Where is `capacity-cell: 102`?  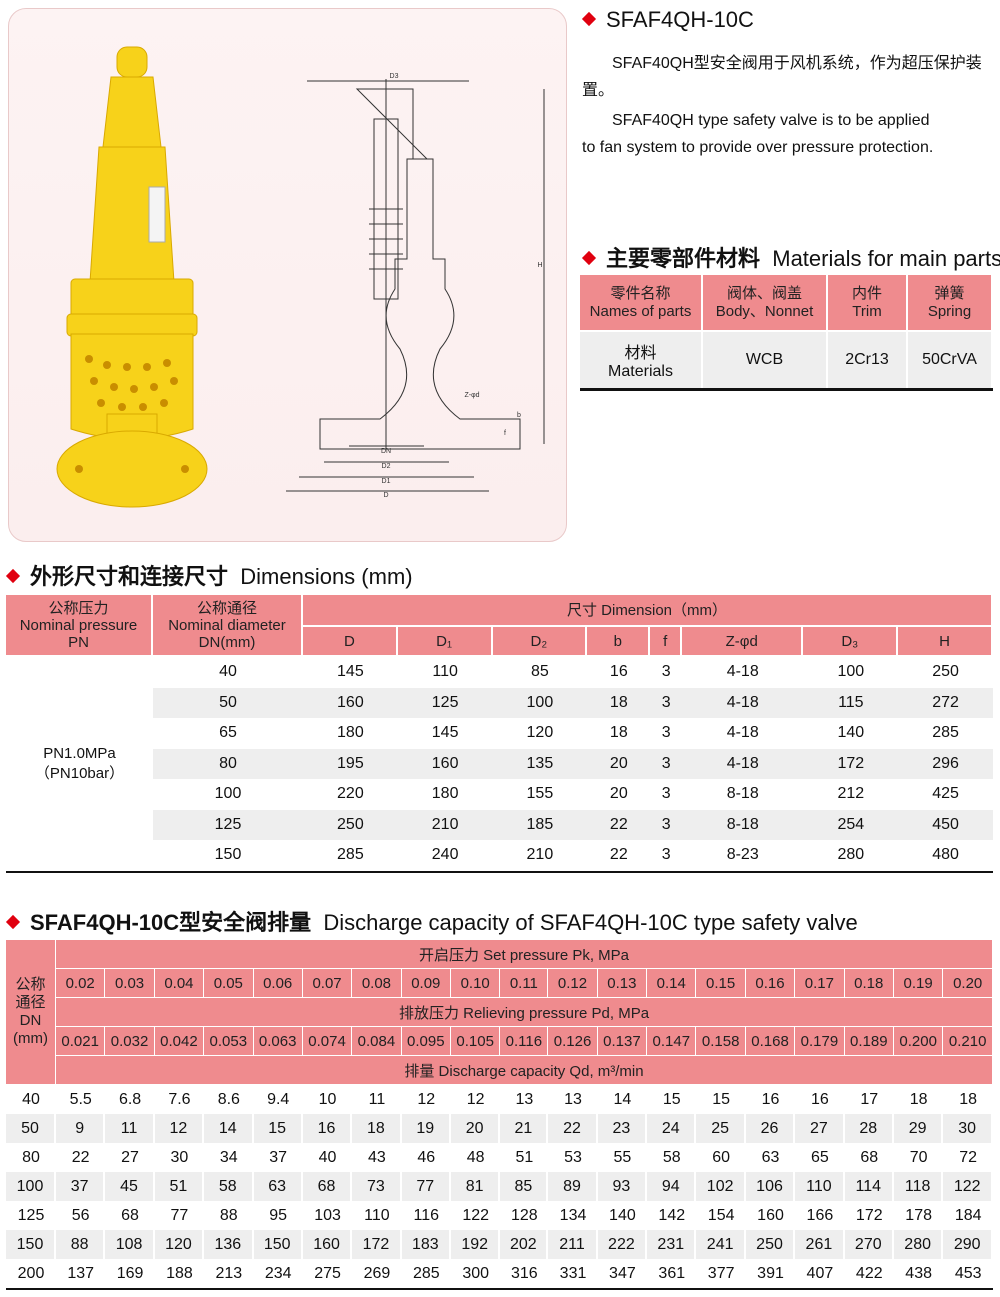
capacity-cell: 102 is located at coordinates (721, 1186).